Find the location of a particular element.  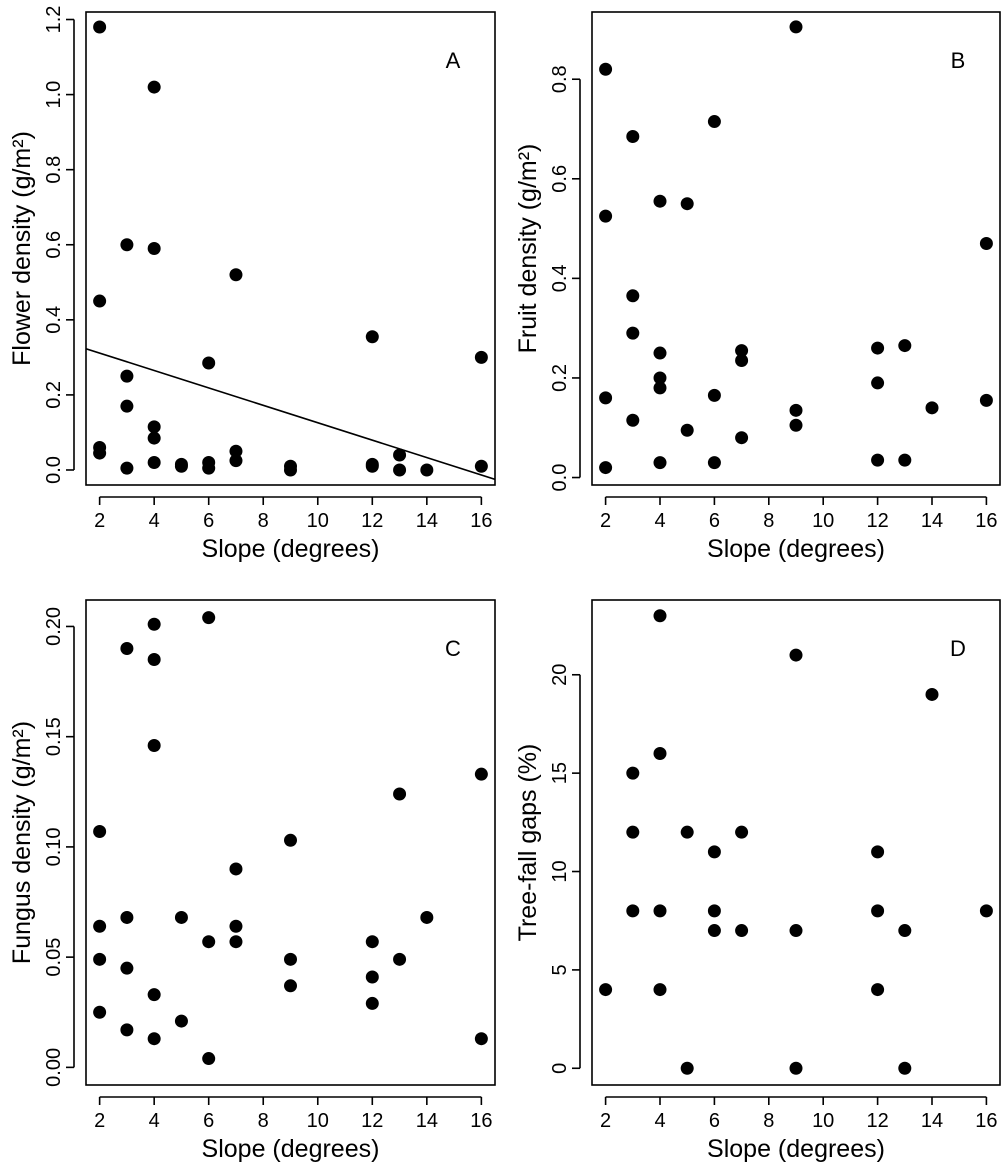

x-tick-label: 10 is located at coordinates (823, 1121).